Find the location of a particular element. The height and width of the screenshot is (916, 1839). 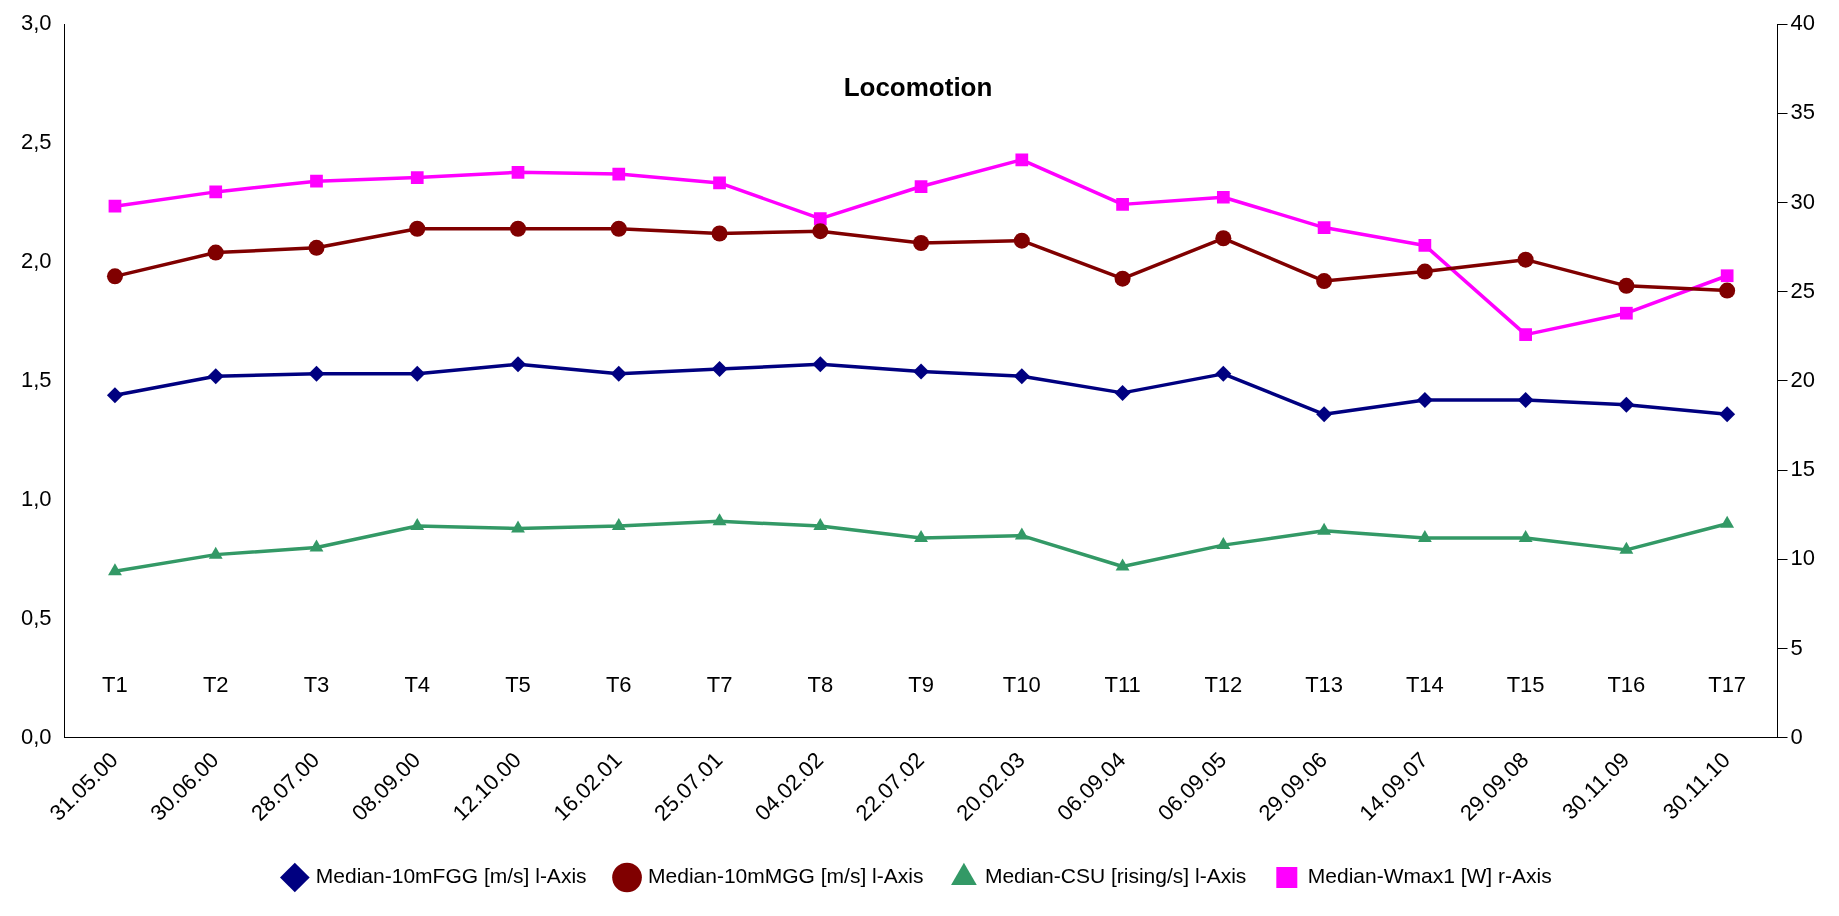

annotation: T8 is located at coordinates (820, 684).